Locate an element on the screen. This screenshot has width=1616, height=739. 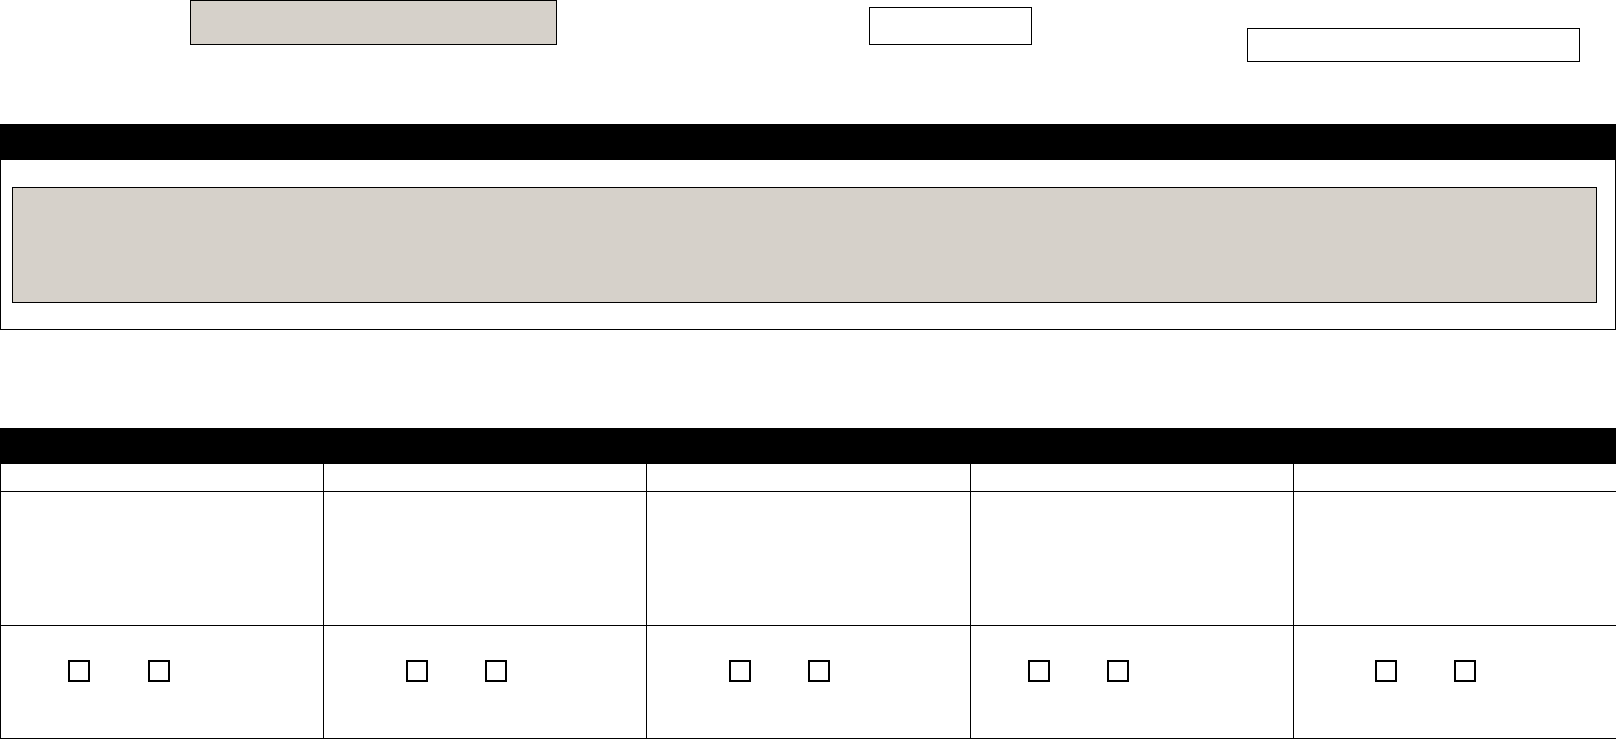
section-2-title-bar is located at coordinates (808, 446).